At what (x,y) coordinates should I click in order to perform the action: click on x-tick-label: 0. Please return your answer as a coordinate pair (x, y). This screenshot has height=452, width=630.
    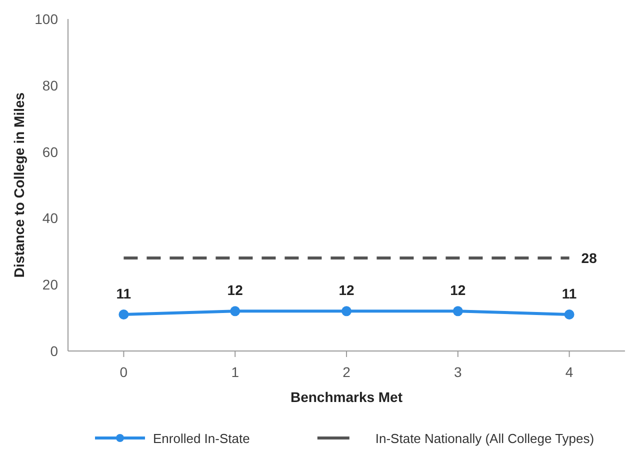
    Looking at the image, I should click on (124, 372).